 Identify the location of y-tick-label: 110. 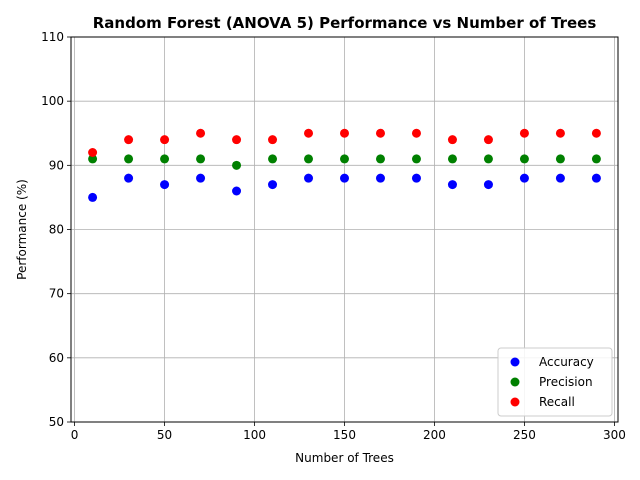
(52, 37).